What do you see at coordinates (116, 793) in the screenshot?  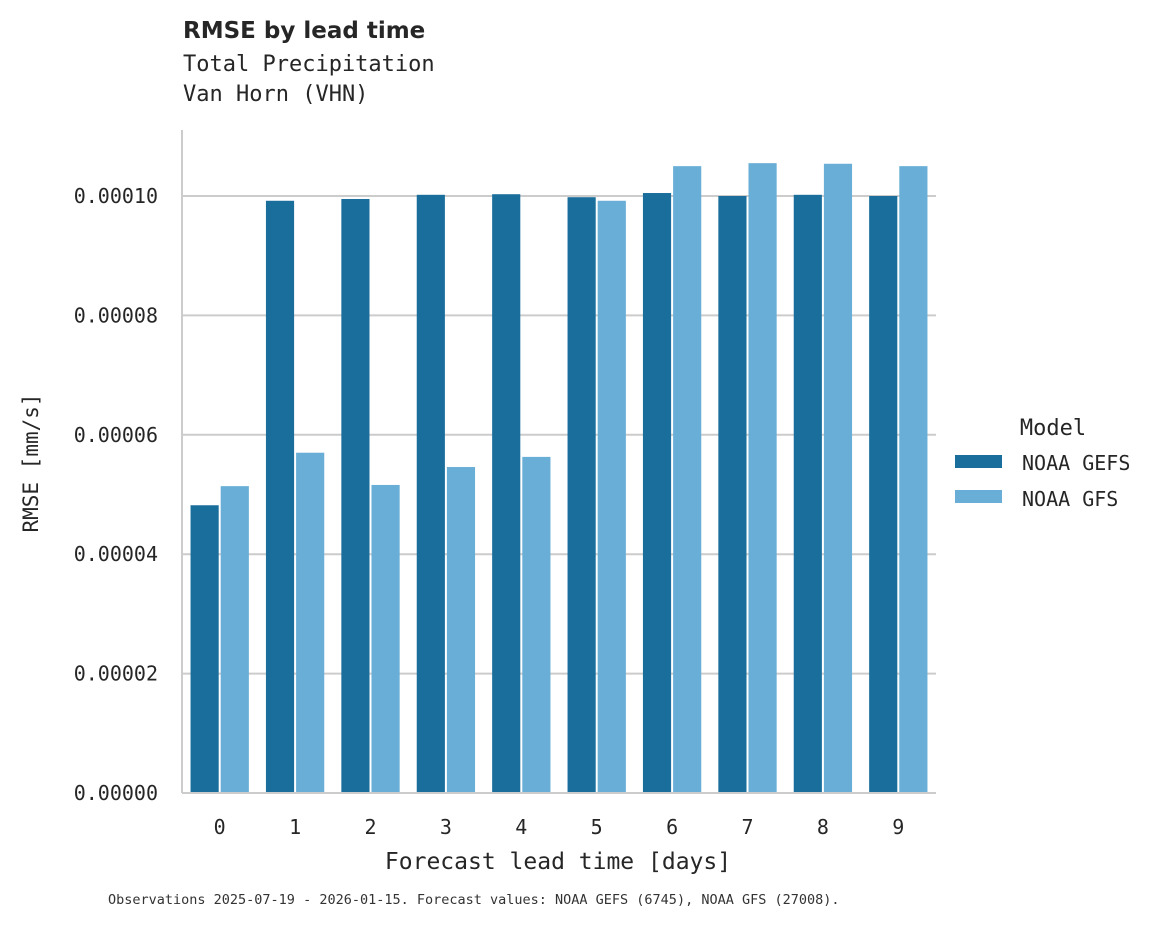 I see `y-tick-label: 0.00000` at bounding box center [116, 793].